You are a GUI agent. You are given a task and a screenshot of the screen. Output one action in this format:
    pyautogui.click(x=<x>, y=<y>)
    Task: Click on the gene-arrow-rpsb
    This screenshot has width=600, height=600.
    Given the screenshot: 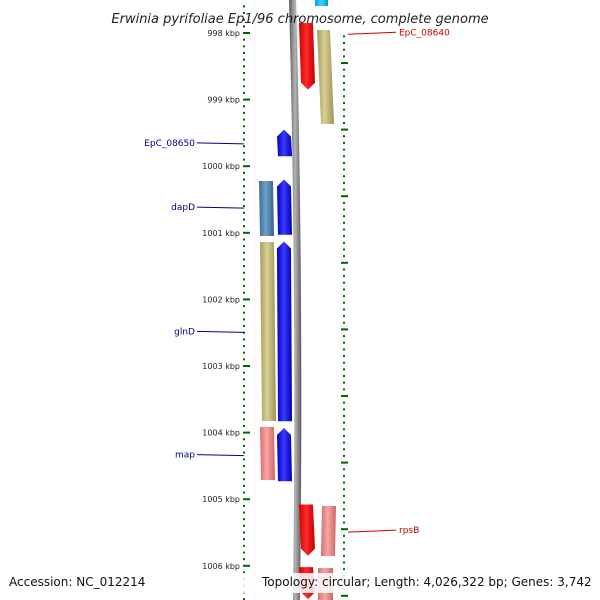 What is the action you would take?
    pyautogui.click(x=307, y=530)
    